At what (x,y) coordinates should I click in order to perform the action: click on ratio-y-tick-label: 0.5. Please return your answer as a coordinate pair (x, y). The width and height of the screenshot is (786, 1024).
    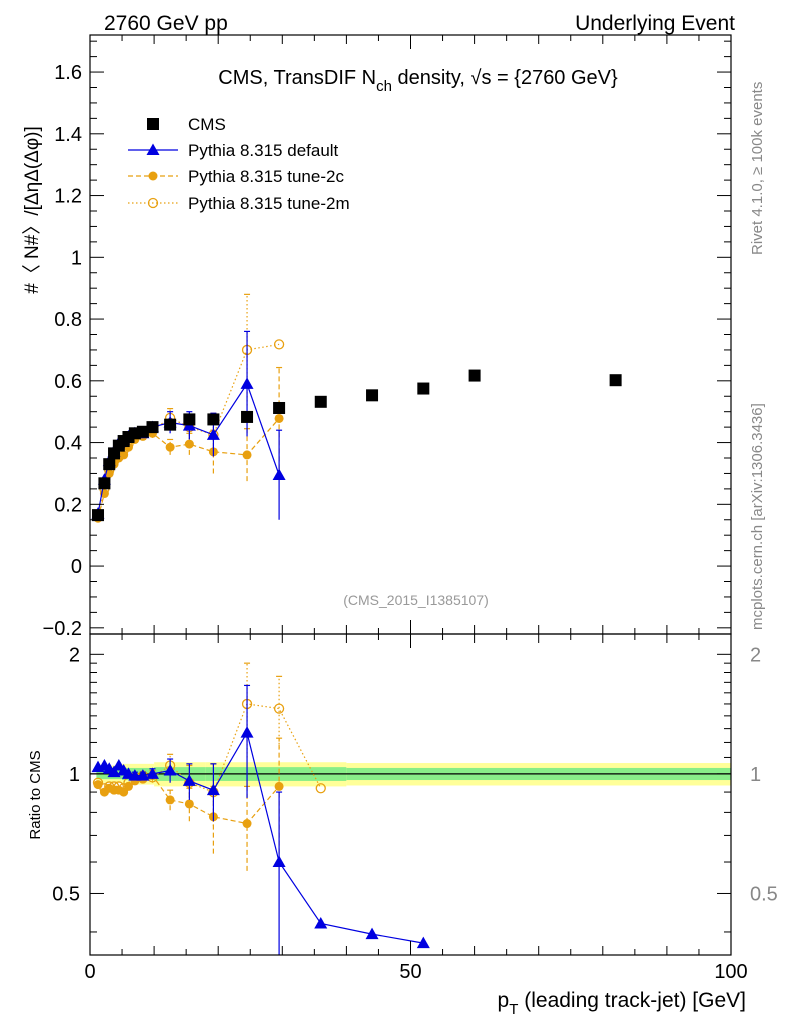
    Looking at the image, I should click on (66, 894).